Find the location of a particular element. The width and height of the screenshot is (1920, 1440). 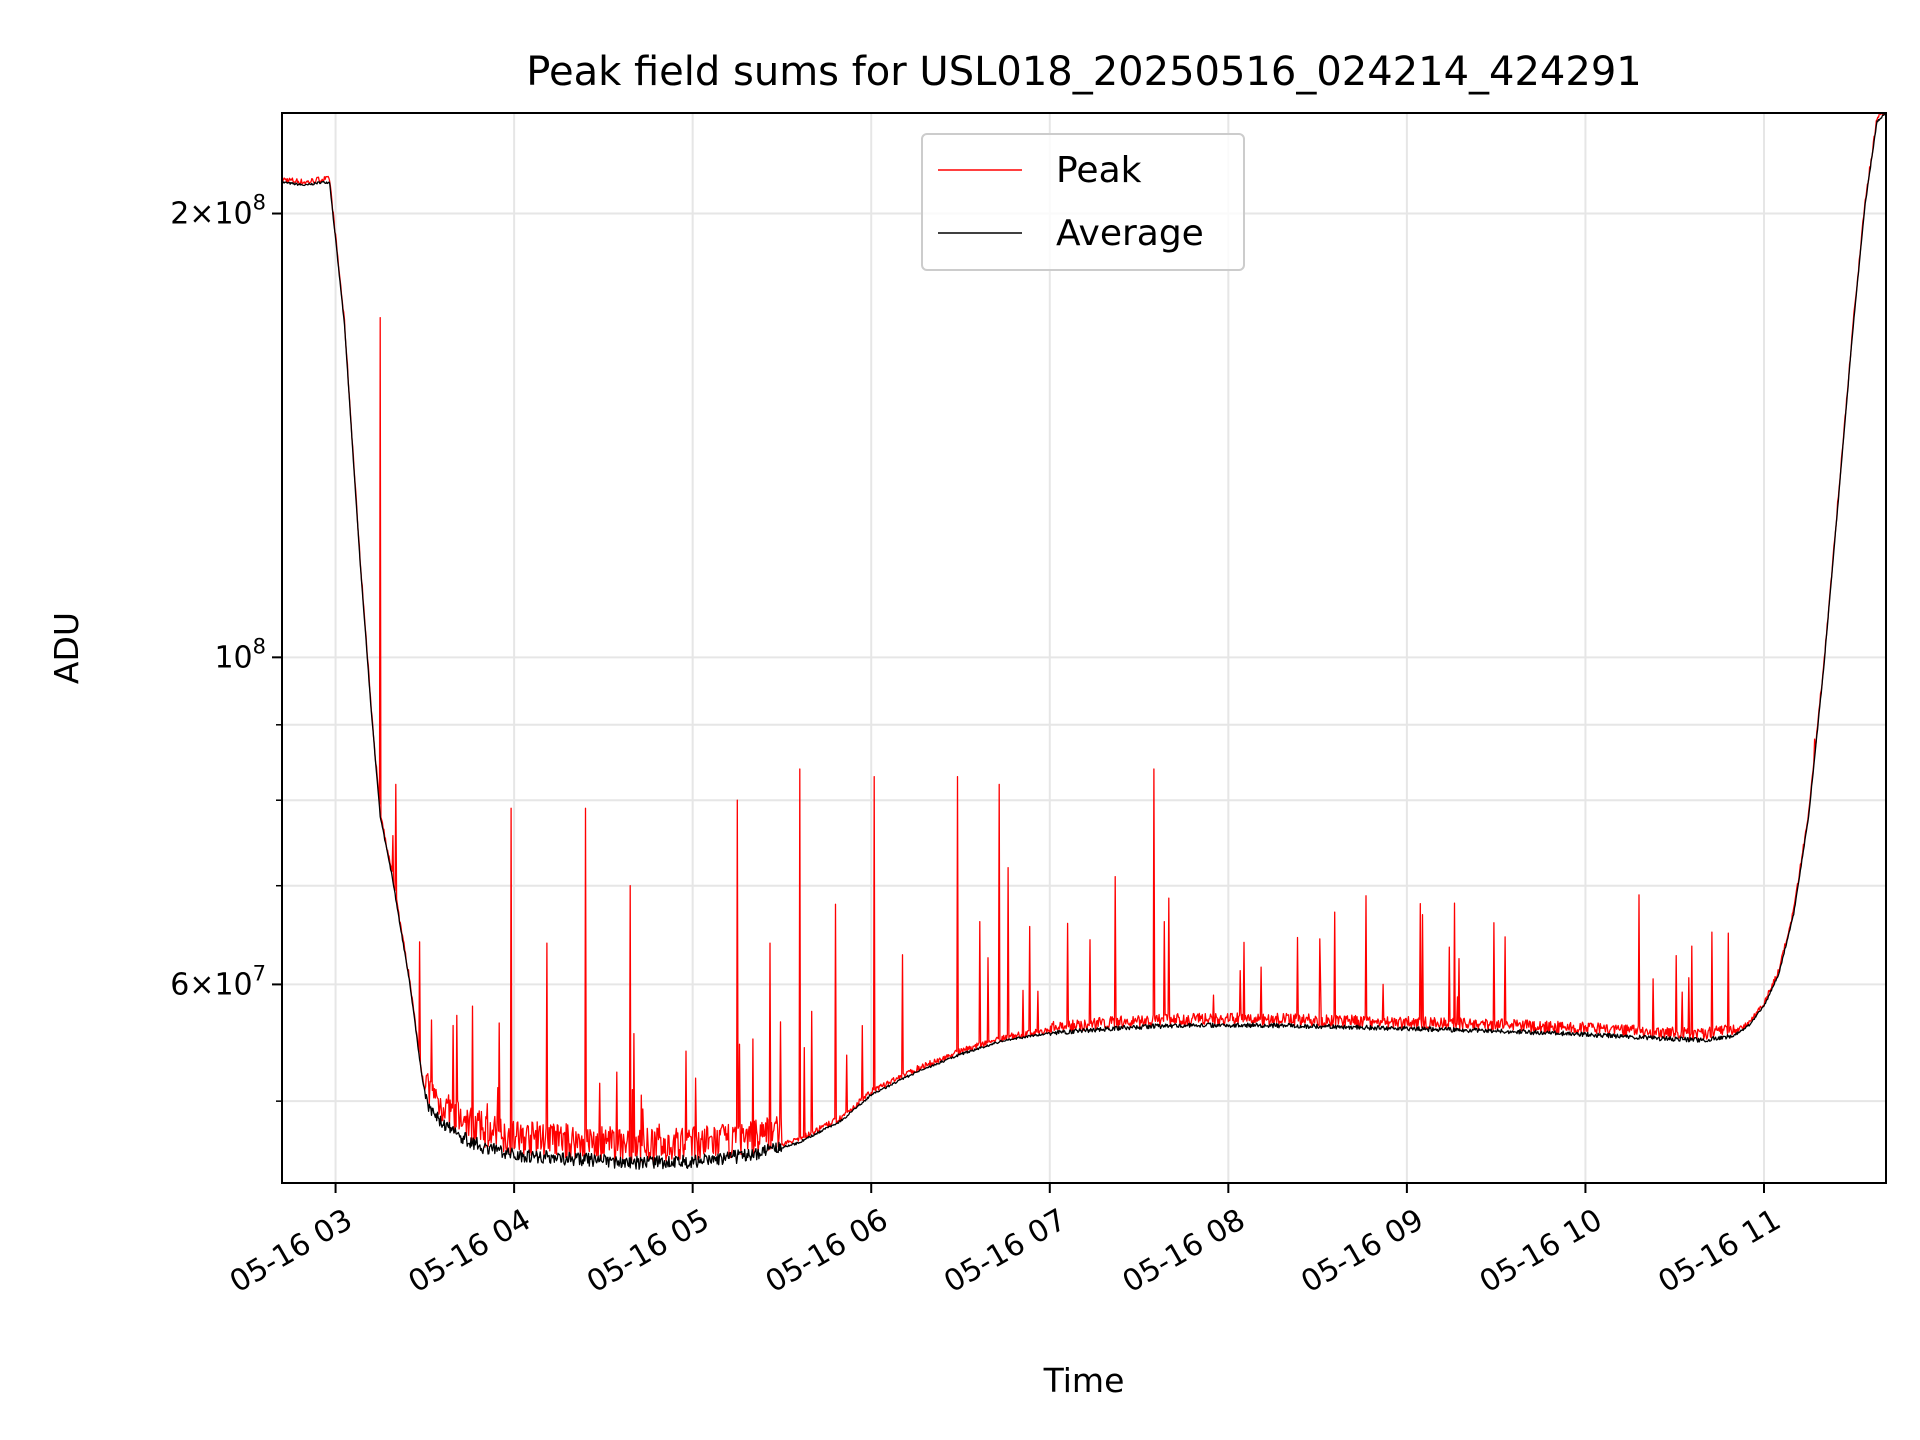

legend-box is located at coordinates (1083, 202).